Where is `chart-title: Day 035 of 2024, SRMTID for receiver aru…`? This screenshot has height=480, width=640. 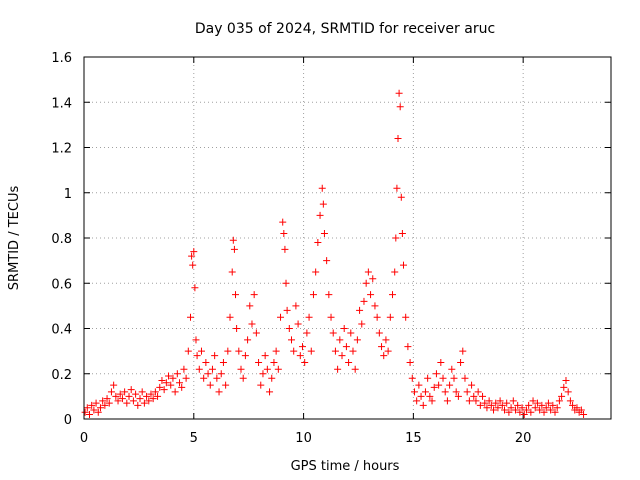
chart-title: Day 035 of 2024, SRMTID for receiver aru… is located at coordinates (345, 29).